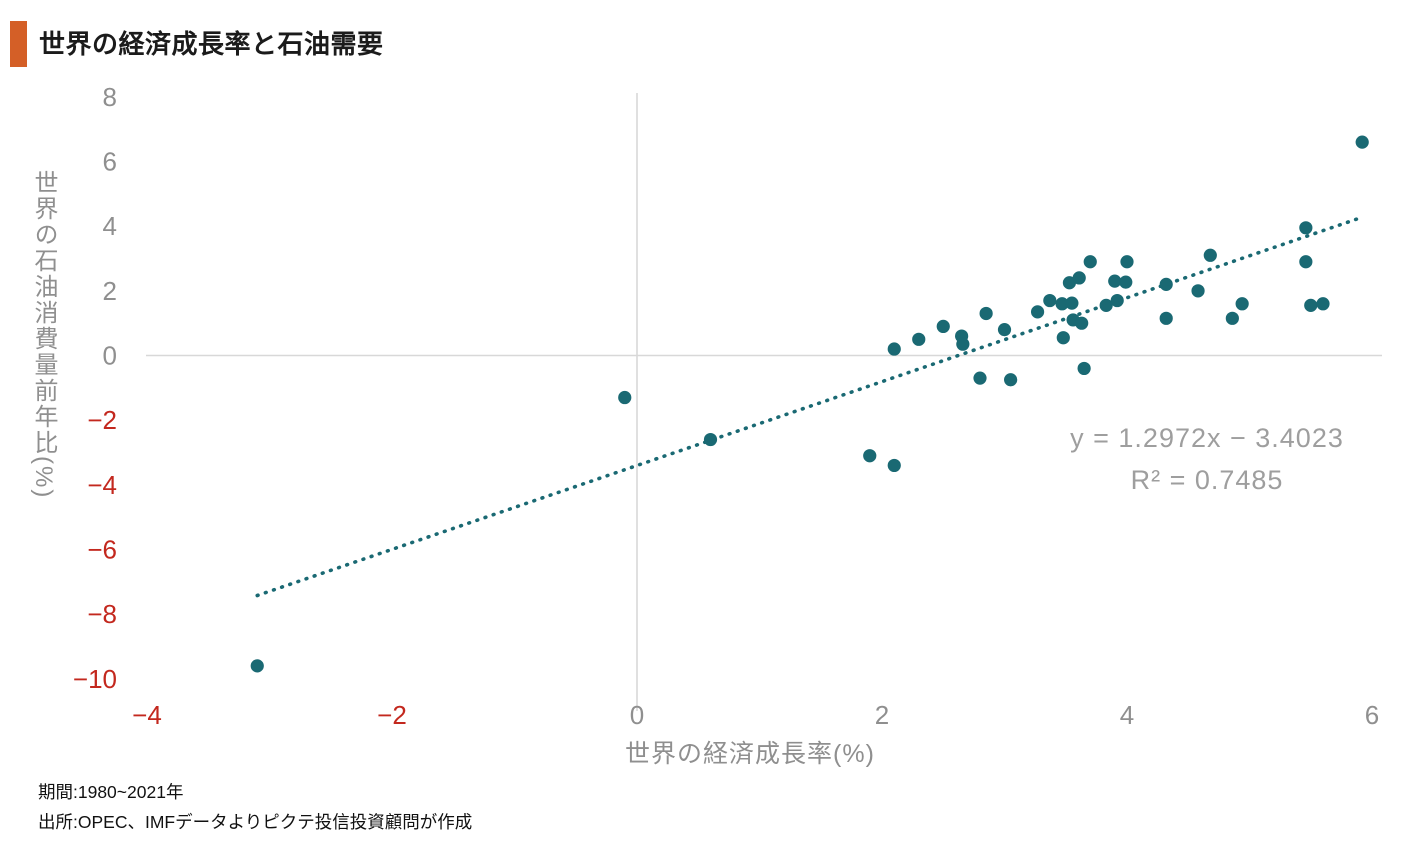 This screenshot has width=1412, height=845. I want to click on source-note: 出所:OPEC、IMFデータよりピクテ投信投資顧問が作成, so click(255, 822).